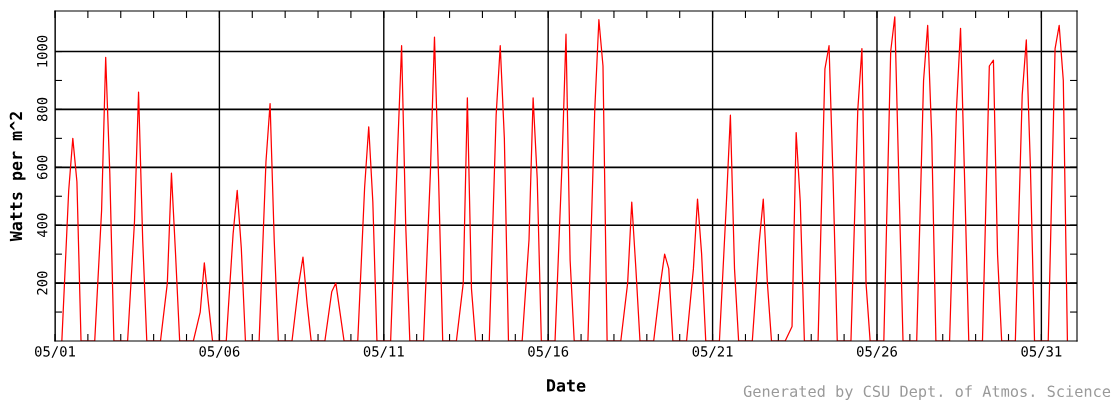 Image resolution: width=1117 pixels, height=406 pixels. I want to click on x-tick-label: 05/16, so click(548, 352).